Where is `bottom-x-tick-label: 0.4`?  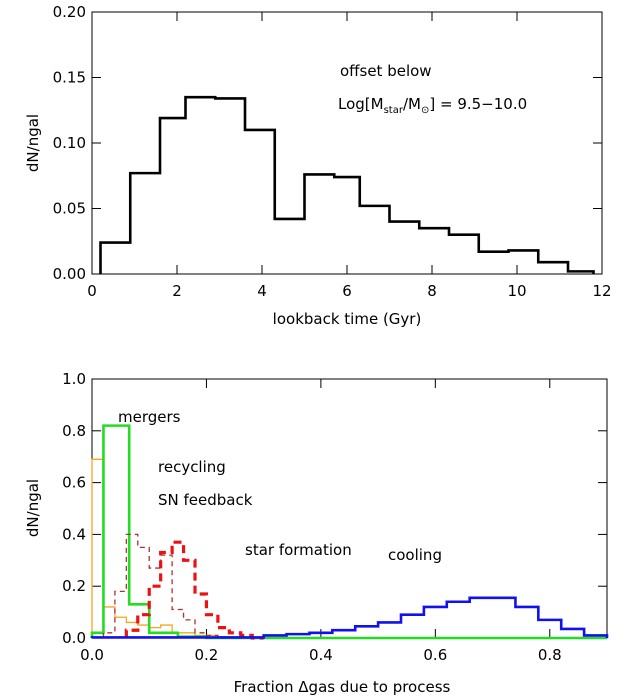
bottom-x-tick-label: 0.4 is located at coordinates (321, 655).